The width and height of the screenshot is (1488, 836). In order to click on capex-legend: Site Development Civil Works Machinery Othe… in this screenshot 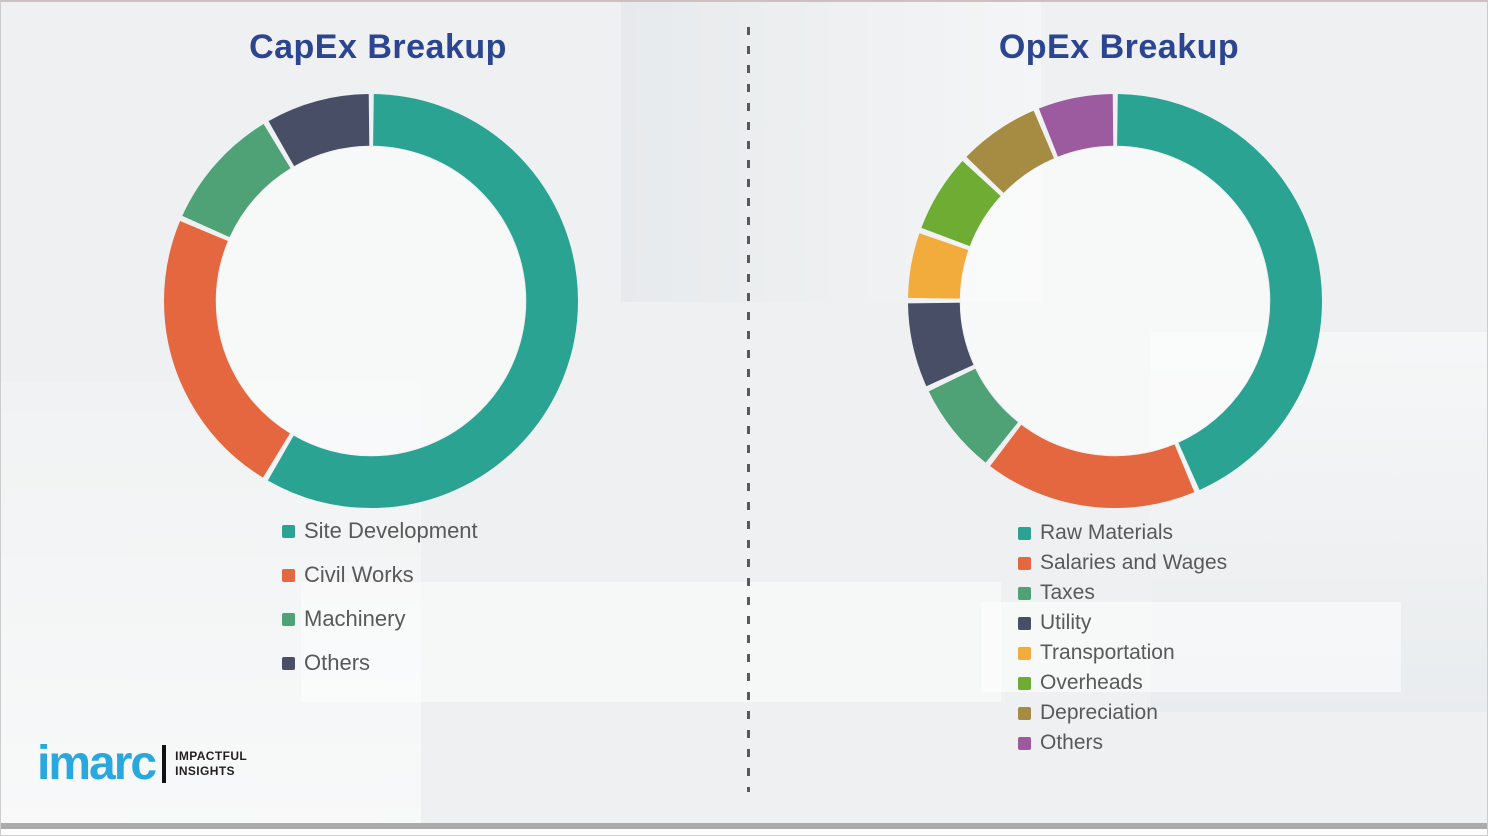, I will do `click(380, 597)`.